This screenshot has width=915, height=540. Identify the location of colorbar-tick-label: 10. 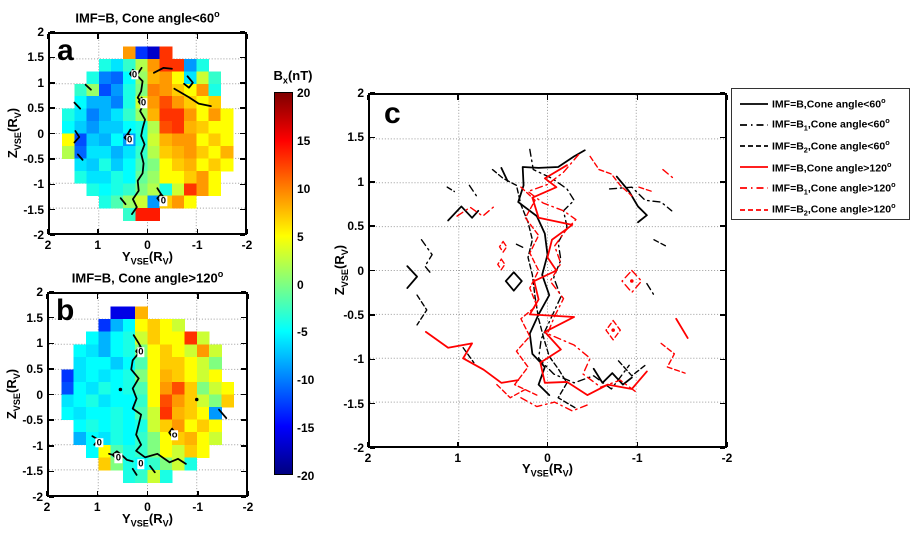
(304, 188).